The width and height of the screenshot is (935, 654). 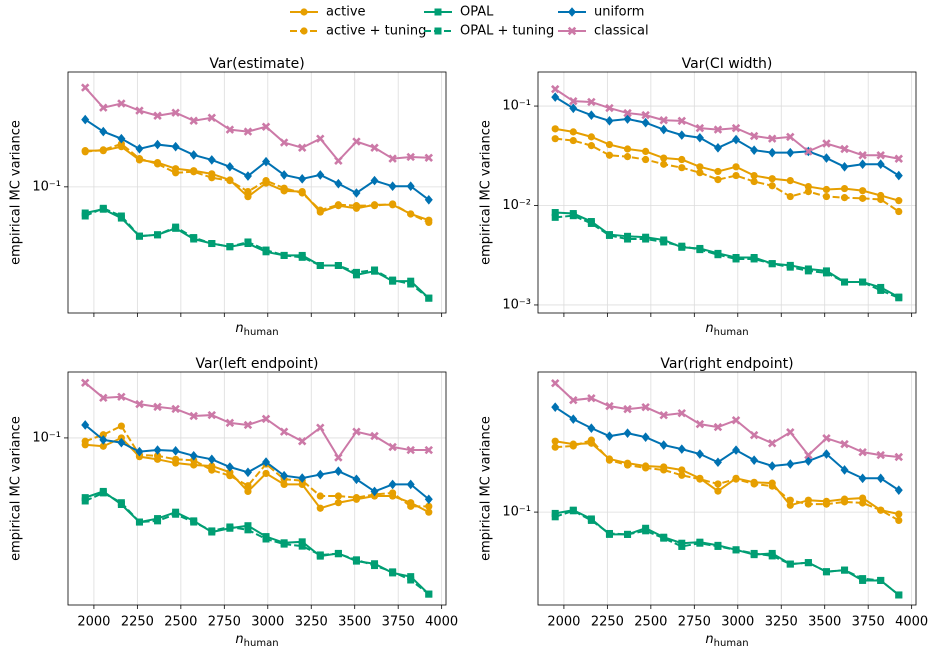 What do you see at coordinates (398, 622) in the screenshot?
I see `x-tick-label: 3750` at bounding box center [398, 622].